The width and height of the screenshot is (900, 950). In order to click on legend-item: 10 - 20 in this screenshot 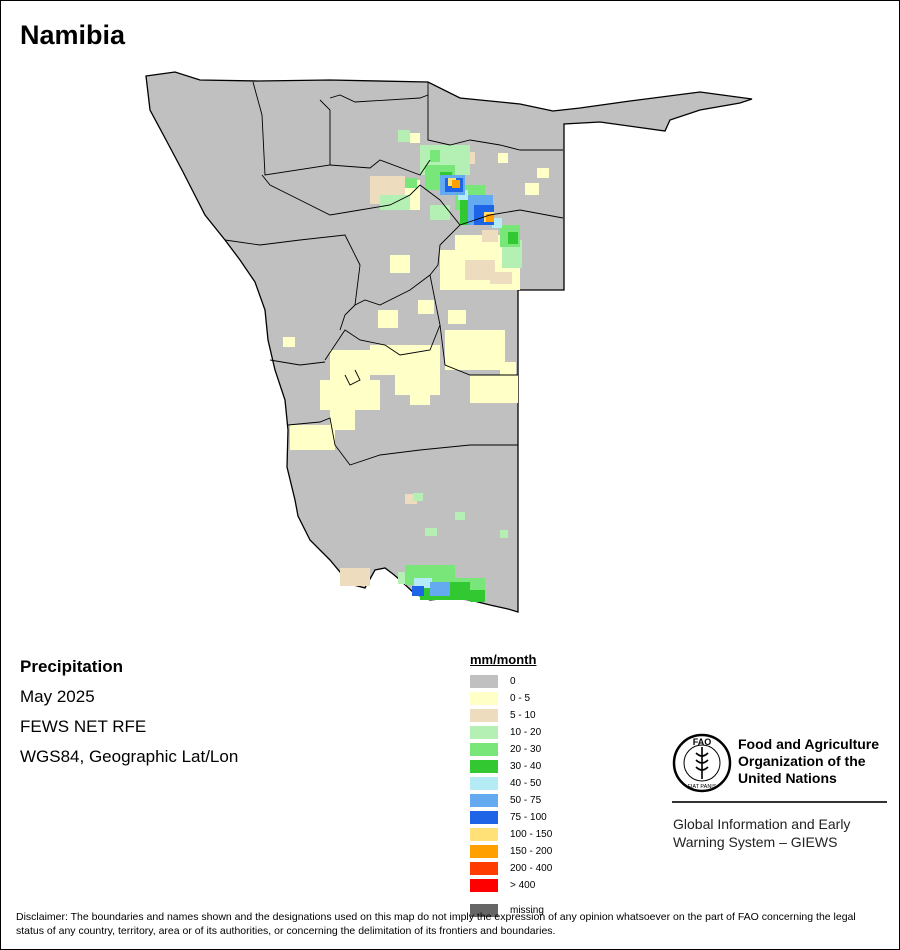, I will do `click(511, 732)`.